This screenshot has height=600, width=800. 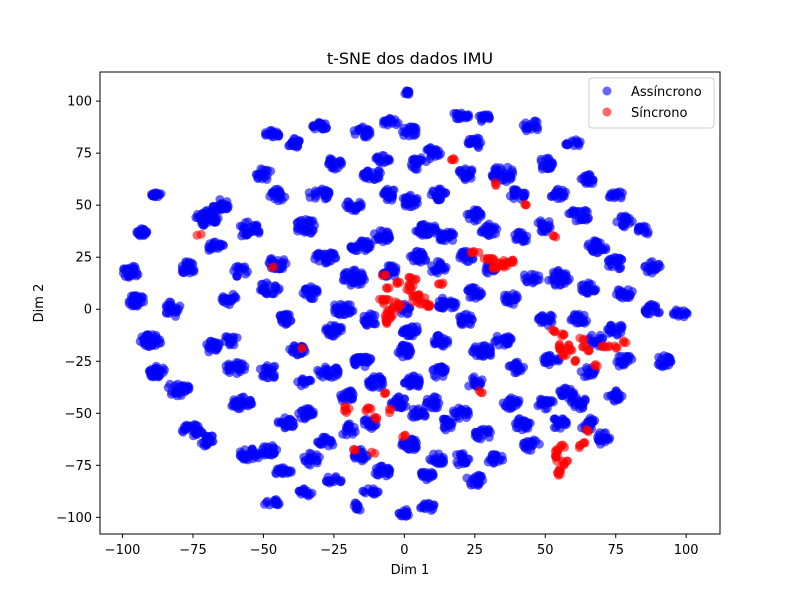 What do you see at coordinates (651, 103) in the screenshot?
I see `legend: Assíncrono Síncrono` at bounding box center [651, 103].